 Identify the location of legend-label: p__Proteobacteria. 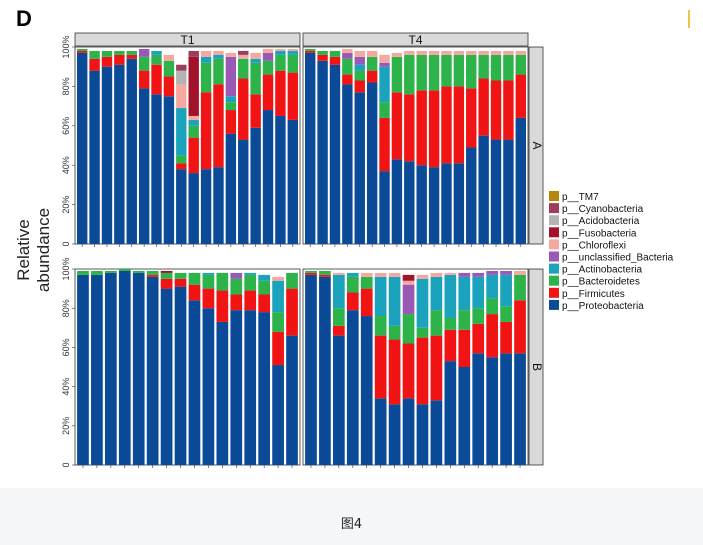
(603, 306).